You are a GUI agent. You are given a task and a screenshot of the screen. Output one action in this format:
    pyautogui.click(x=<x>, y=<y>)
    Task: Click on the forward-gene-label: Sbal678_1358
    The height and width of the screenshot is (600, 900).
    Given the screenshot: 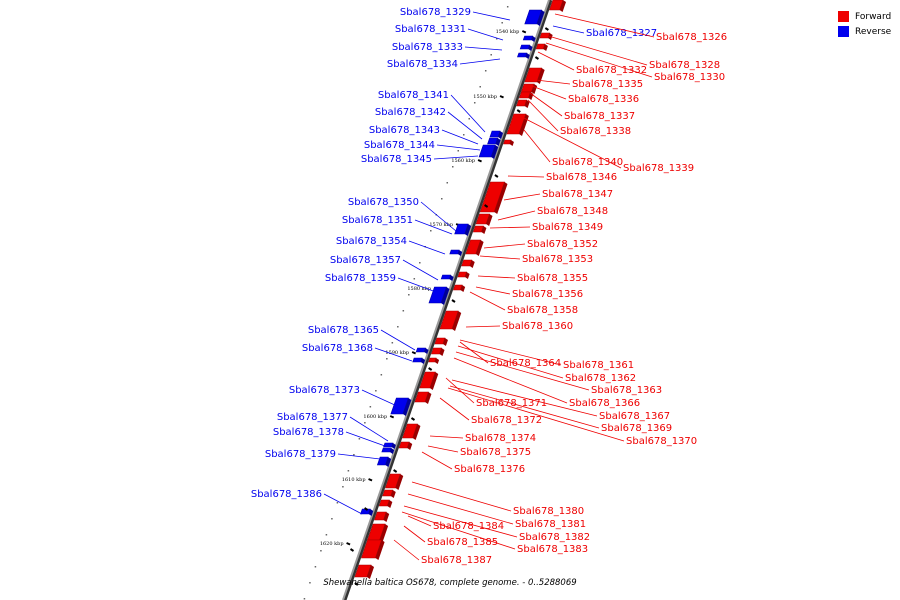 What is the action you would take?
    pyautogui.click(x=542, y=310)
    